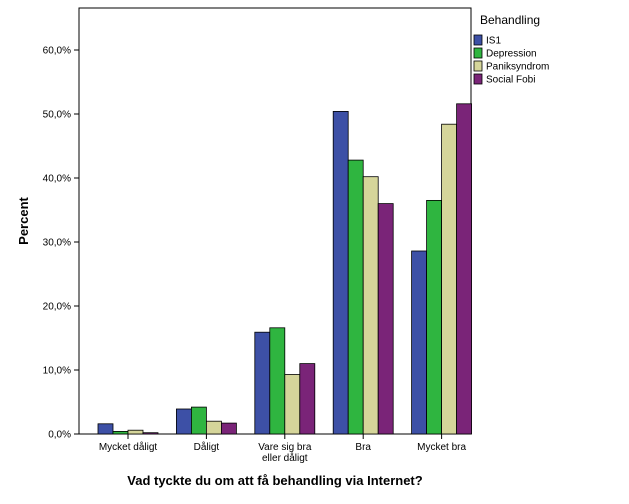 Image resolution: width=629 pixels, height=504 pixels. Describe the element at coordinates (57, 371) in the screenshot. I see `y-tick-label: 10,0%` at that location.